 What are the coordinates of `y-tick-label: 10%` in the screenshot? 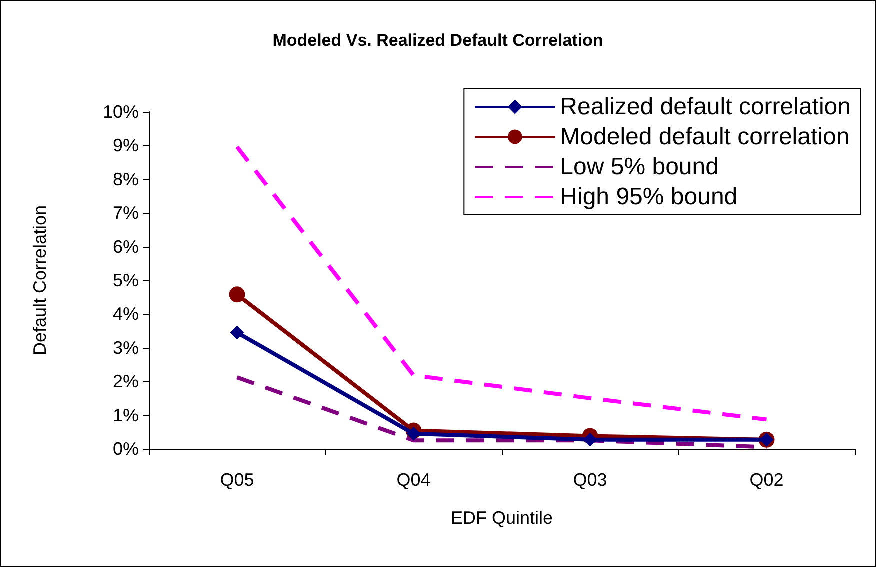 It's located at (120, 112).